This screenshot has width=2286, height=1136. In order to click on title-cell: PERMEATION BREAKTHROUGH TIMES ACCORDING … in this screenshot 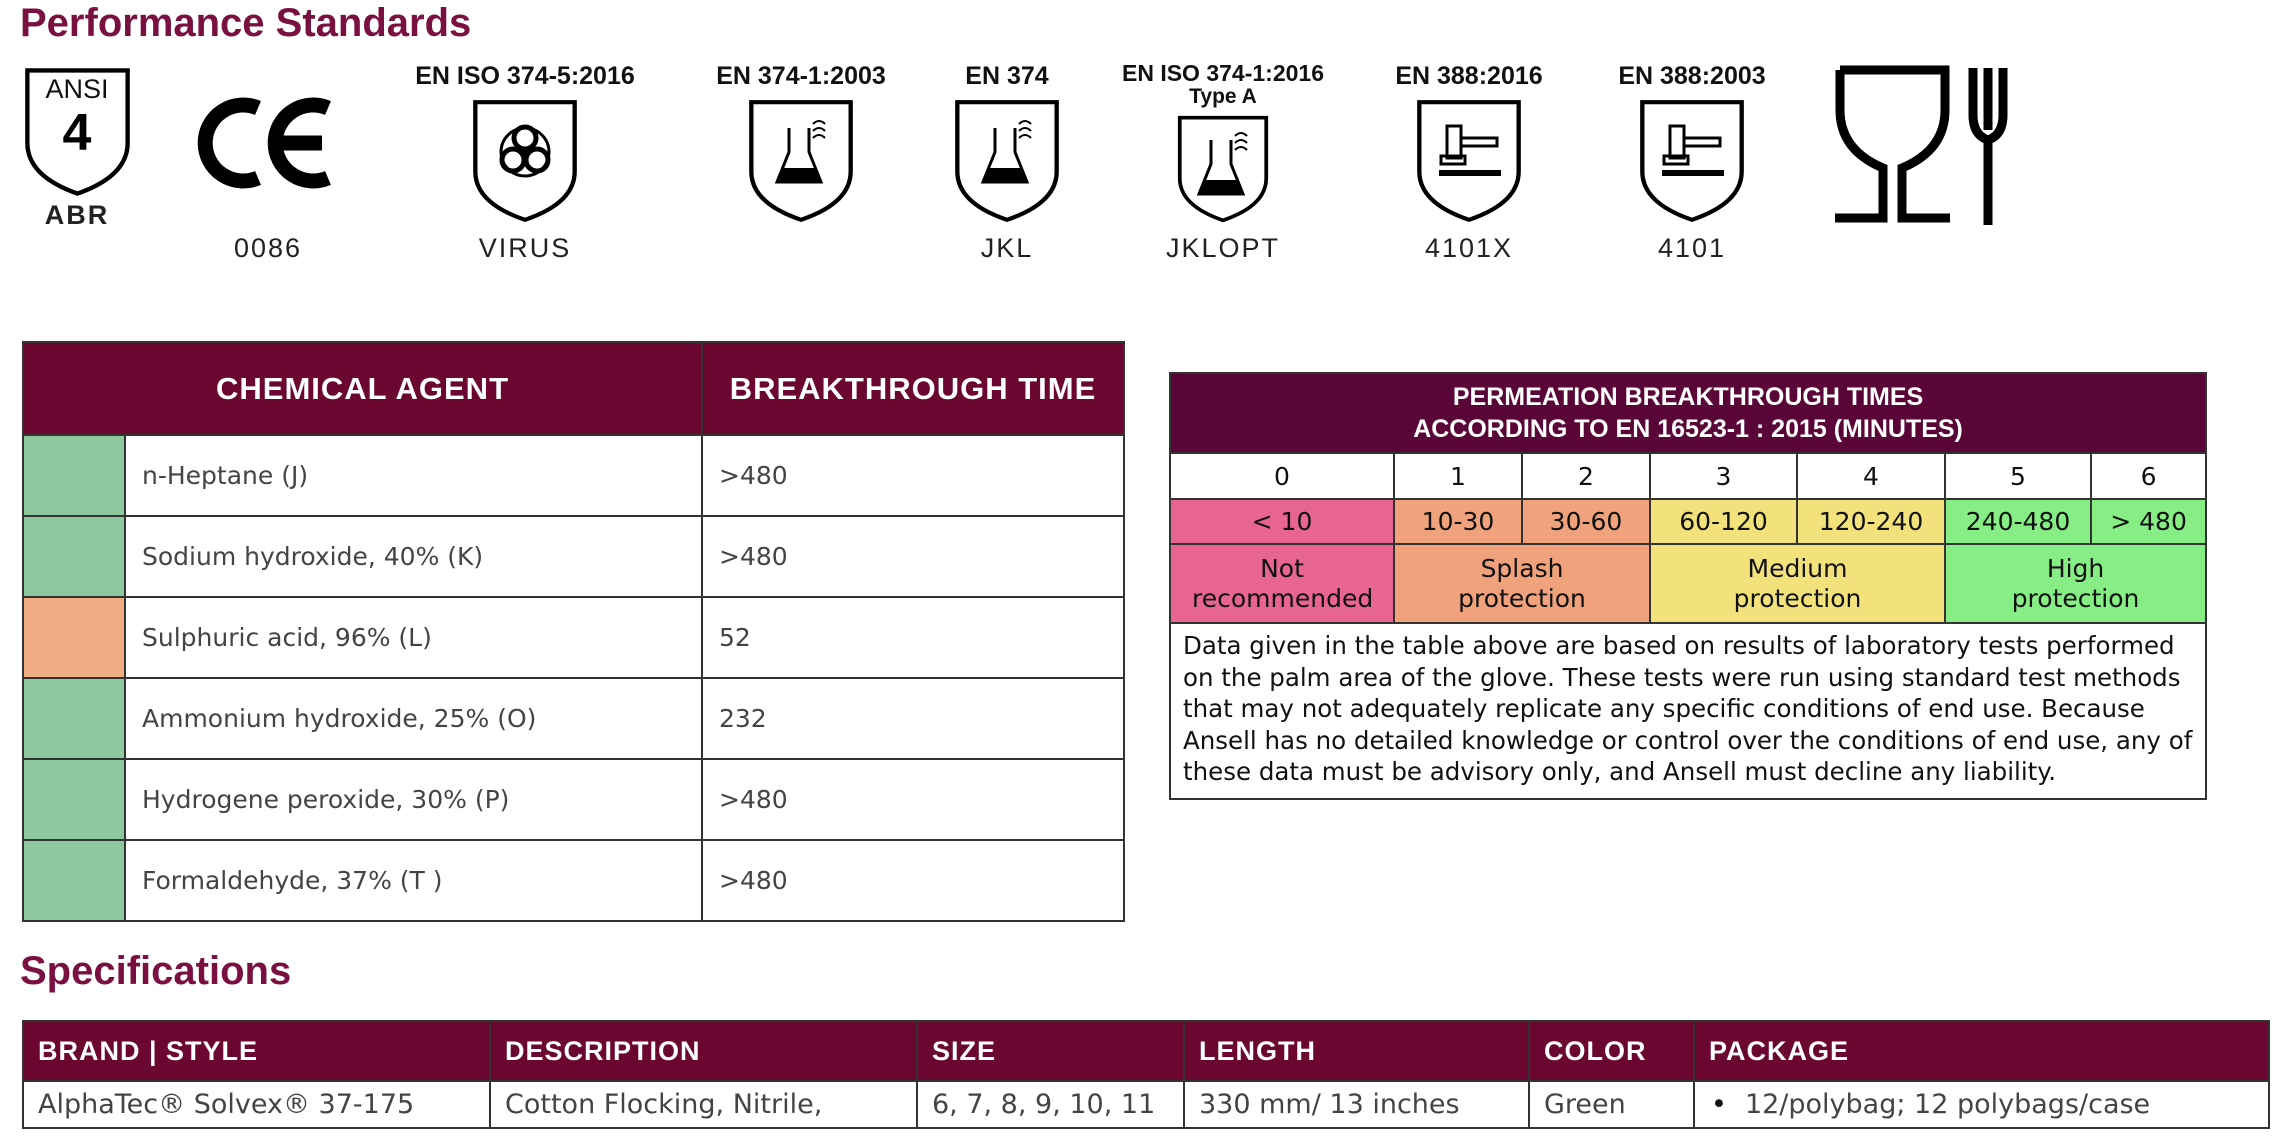, I will do `click(1688, 413)`.